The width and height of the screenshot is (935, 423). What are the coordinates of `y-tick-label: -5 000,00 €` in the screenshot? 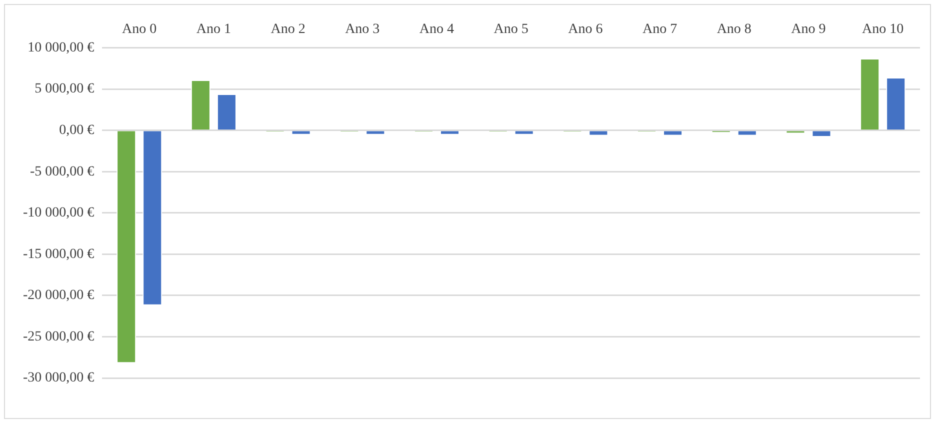 It's located at (62, 172).